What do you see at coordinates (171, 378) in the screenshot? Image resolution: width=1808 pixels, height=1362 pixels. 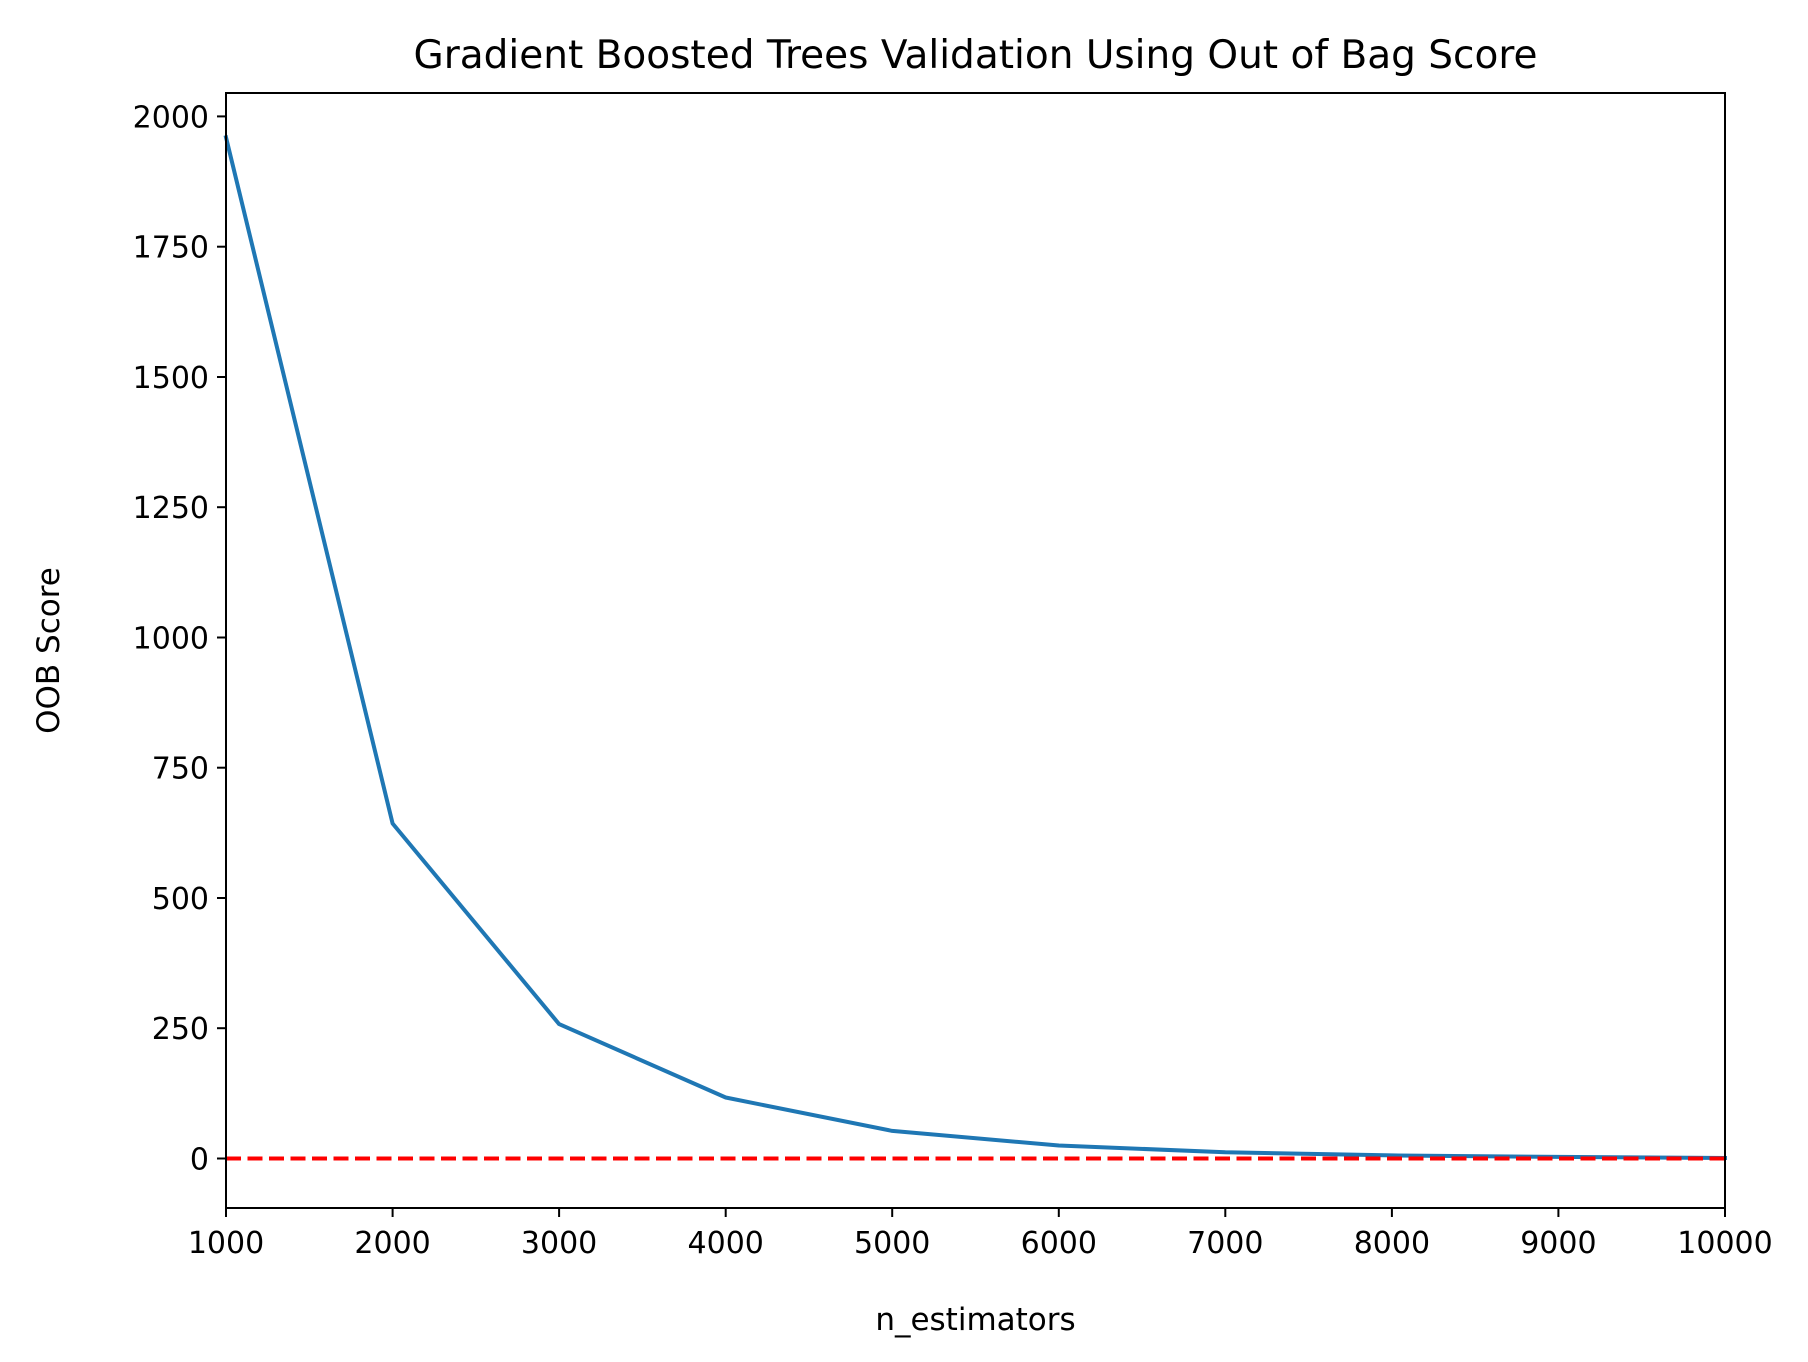 I see `y-tick-label: 1500` at bounding box center [171, 378].